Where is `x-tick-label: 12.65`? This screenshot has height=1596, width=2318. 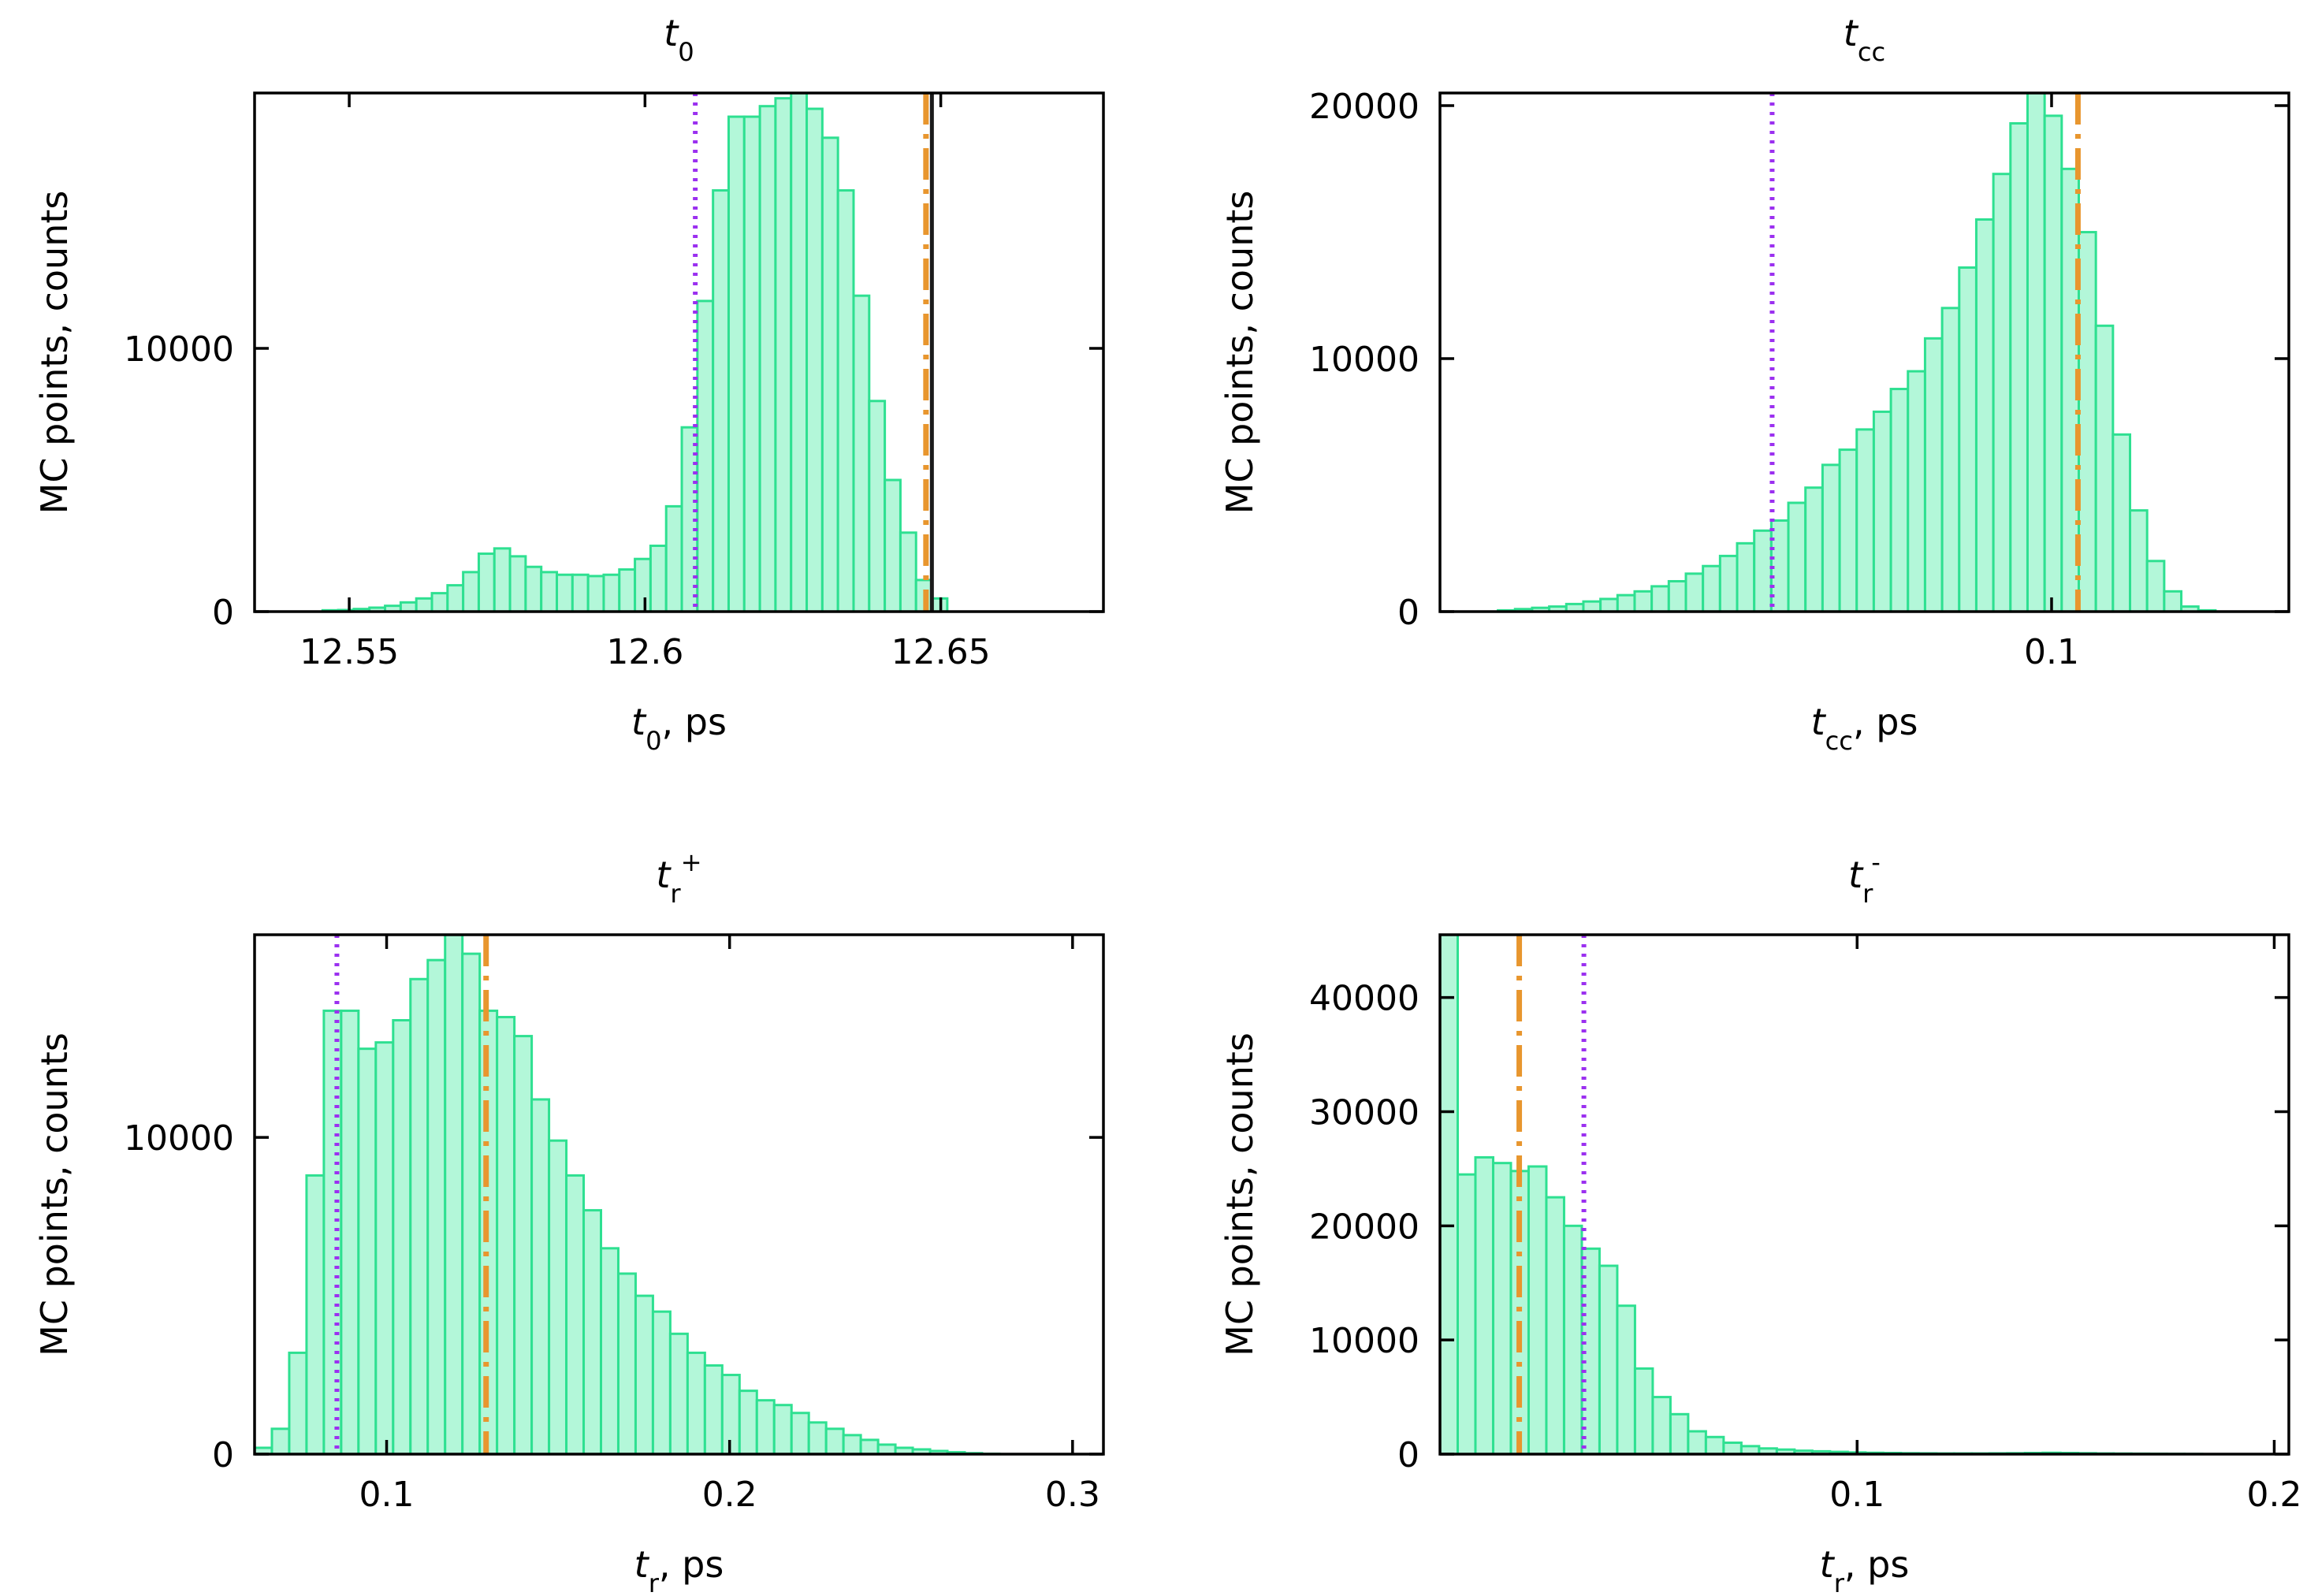
x-tick-label: 12.65 is located at coordinates (941, 652).